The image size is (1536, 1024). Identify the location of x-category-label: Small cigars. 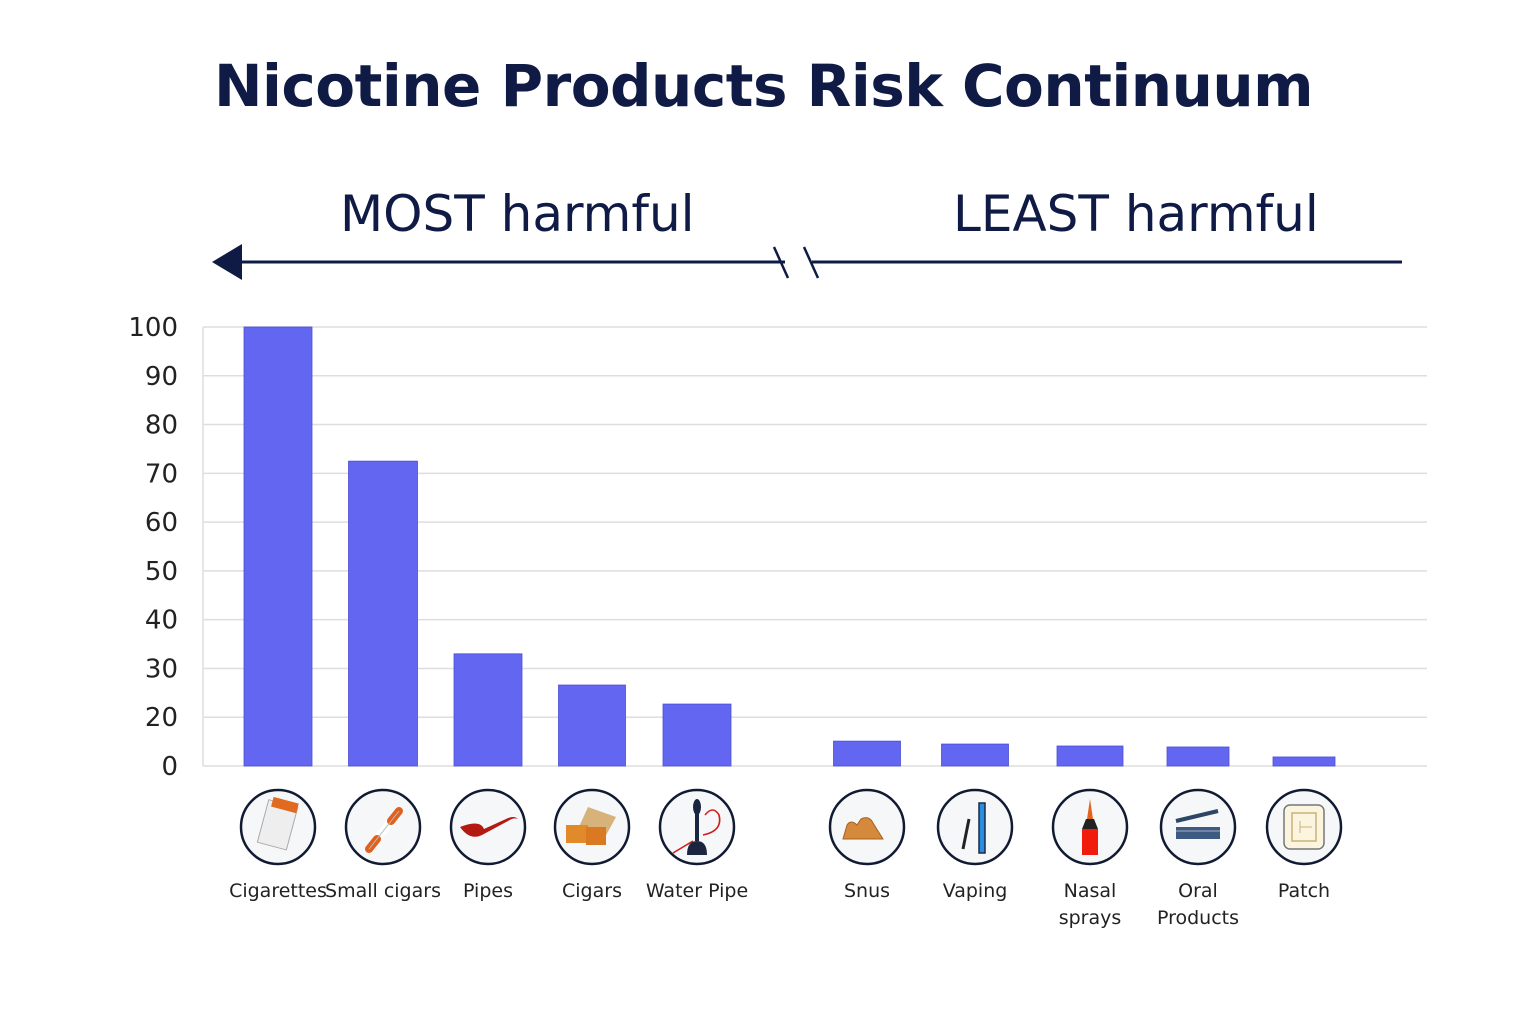
(383, 891).